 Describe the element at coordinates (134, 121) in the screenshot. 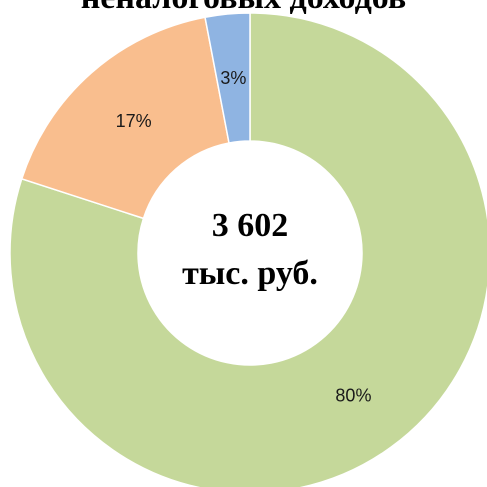

I see `slice-label-1: 17%` at that location.